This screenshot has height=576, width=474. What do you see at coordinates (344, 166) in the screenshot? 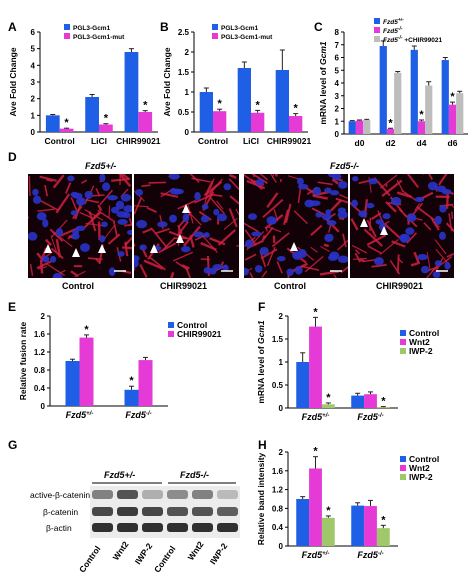
I see `panel-d-group-right: Fzd5-/-` at bounding box center [344, 166].